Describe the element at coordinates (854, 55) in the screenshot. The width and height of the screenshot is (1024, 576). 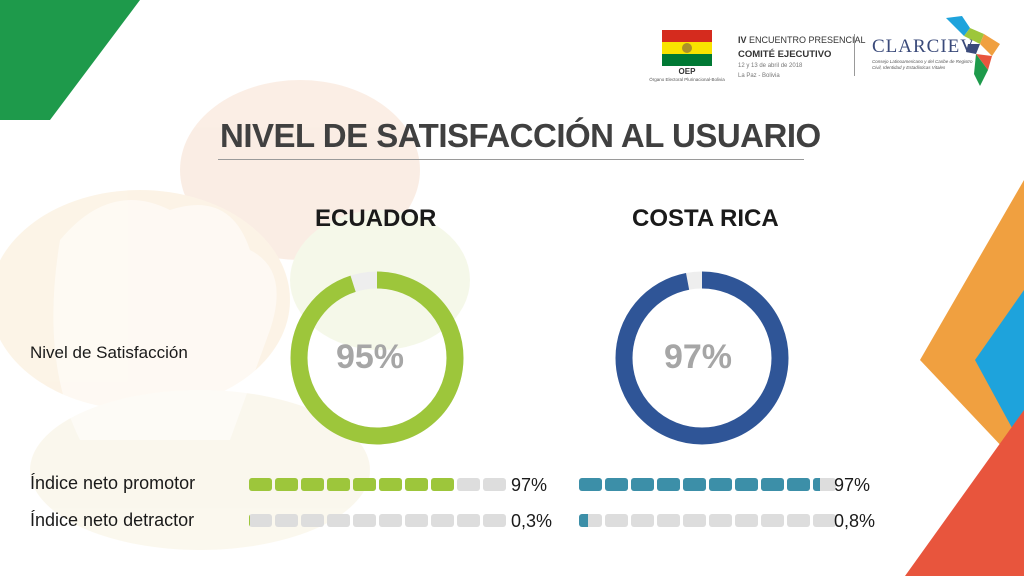
I see `logo-divider` at that location.